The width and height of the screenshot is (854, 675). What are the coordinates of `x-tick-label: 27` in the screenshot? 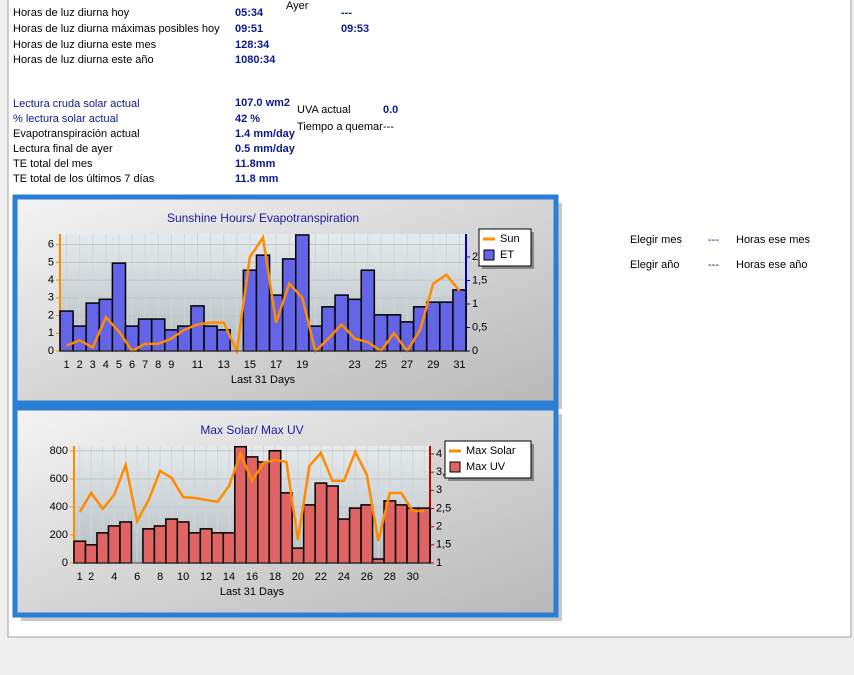 It's located at (407, 365).